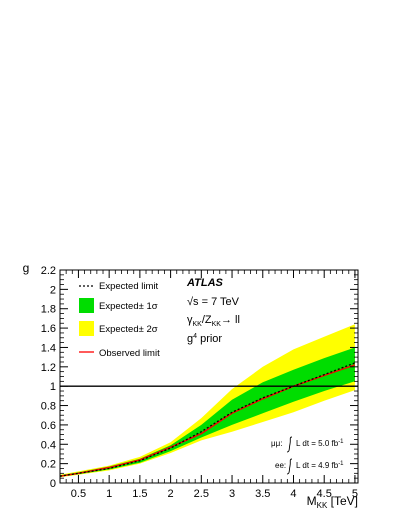 The width and height of the screenshot is (407, 527). What do you see at coordinates (86, 328) in the screenshot?
I see `legend-2sigma-swatch` at bounding box center [86, 328].